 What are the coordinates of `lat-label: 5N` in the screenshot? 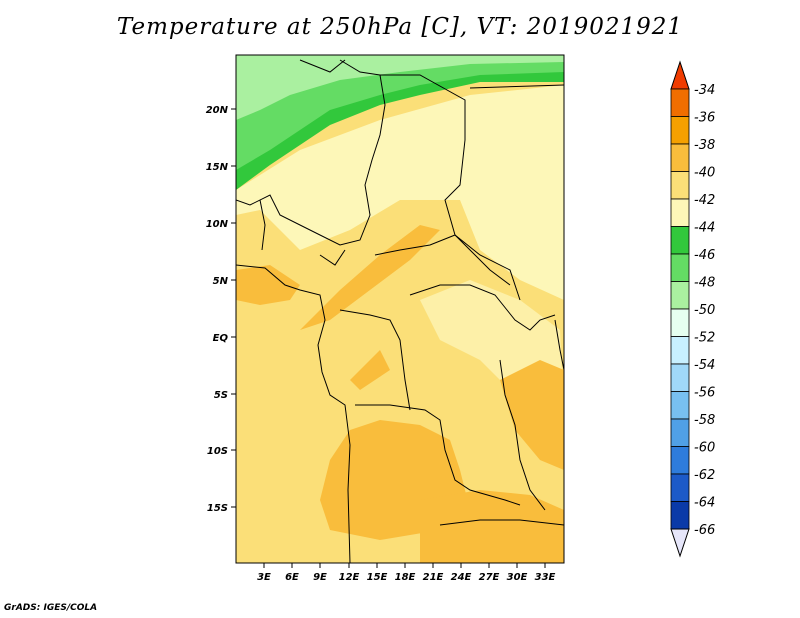 It's located at (221, 281).